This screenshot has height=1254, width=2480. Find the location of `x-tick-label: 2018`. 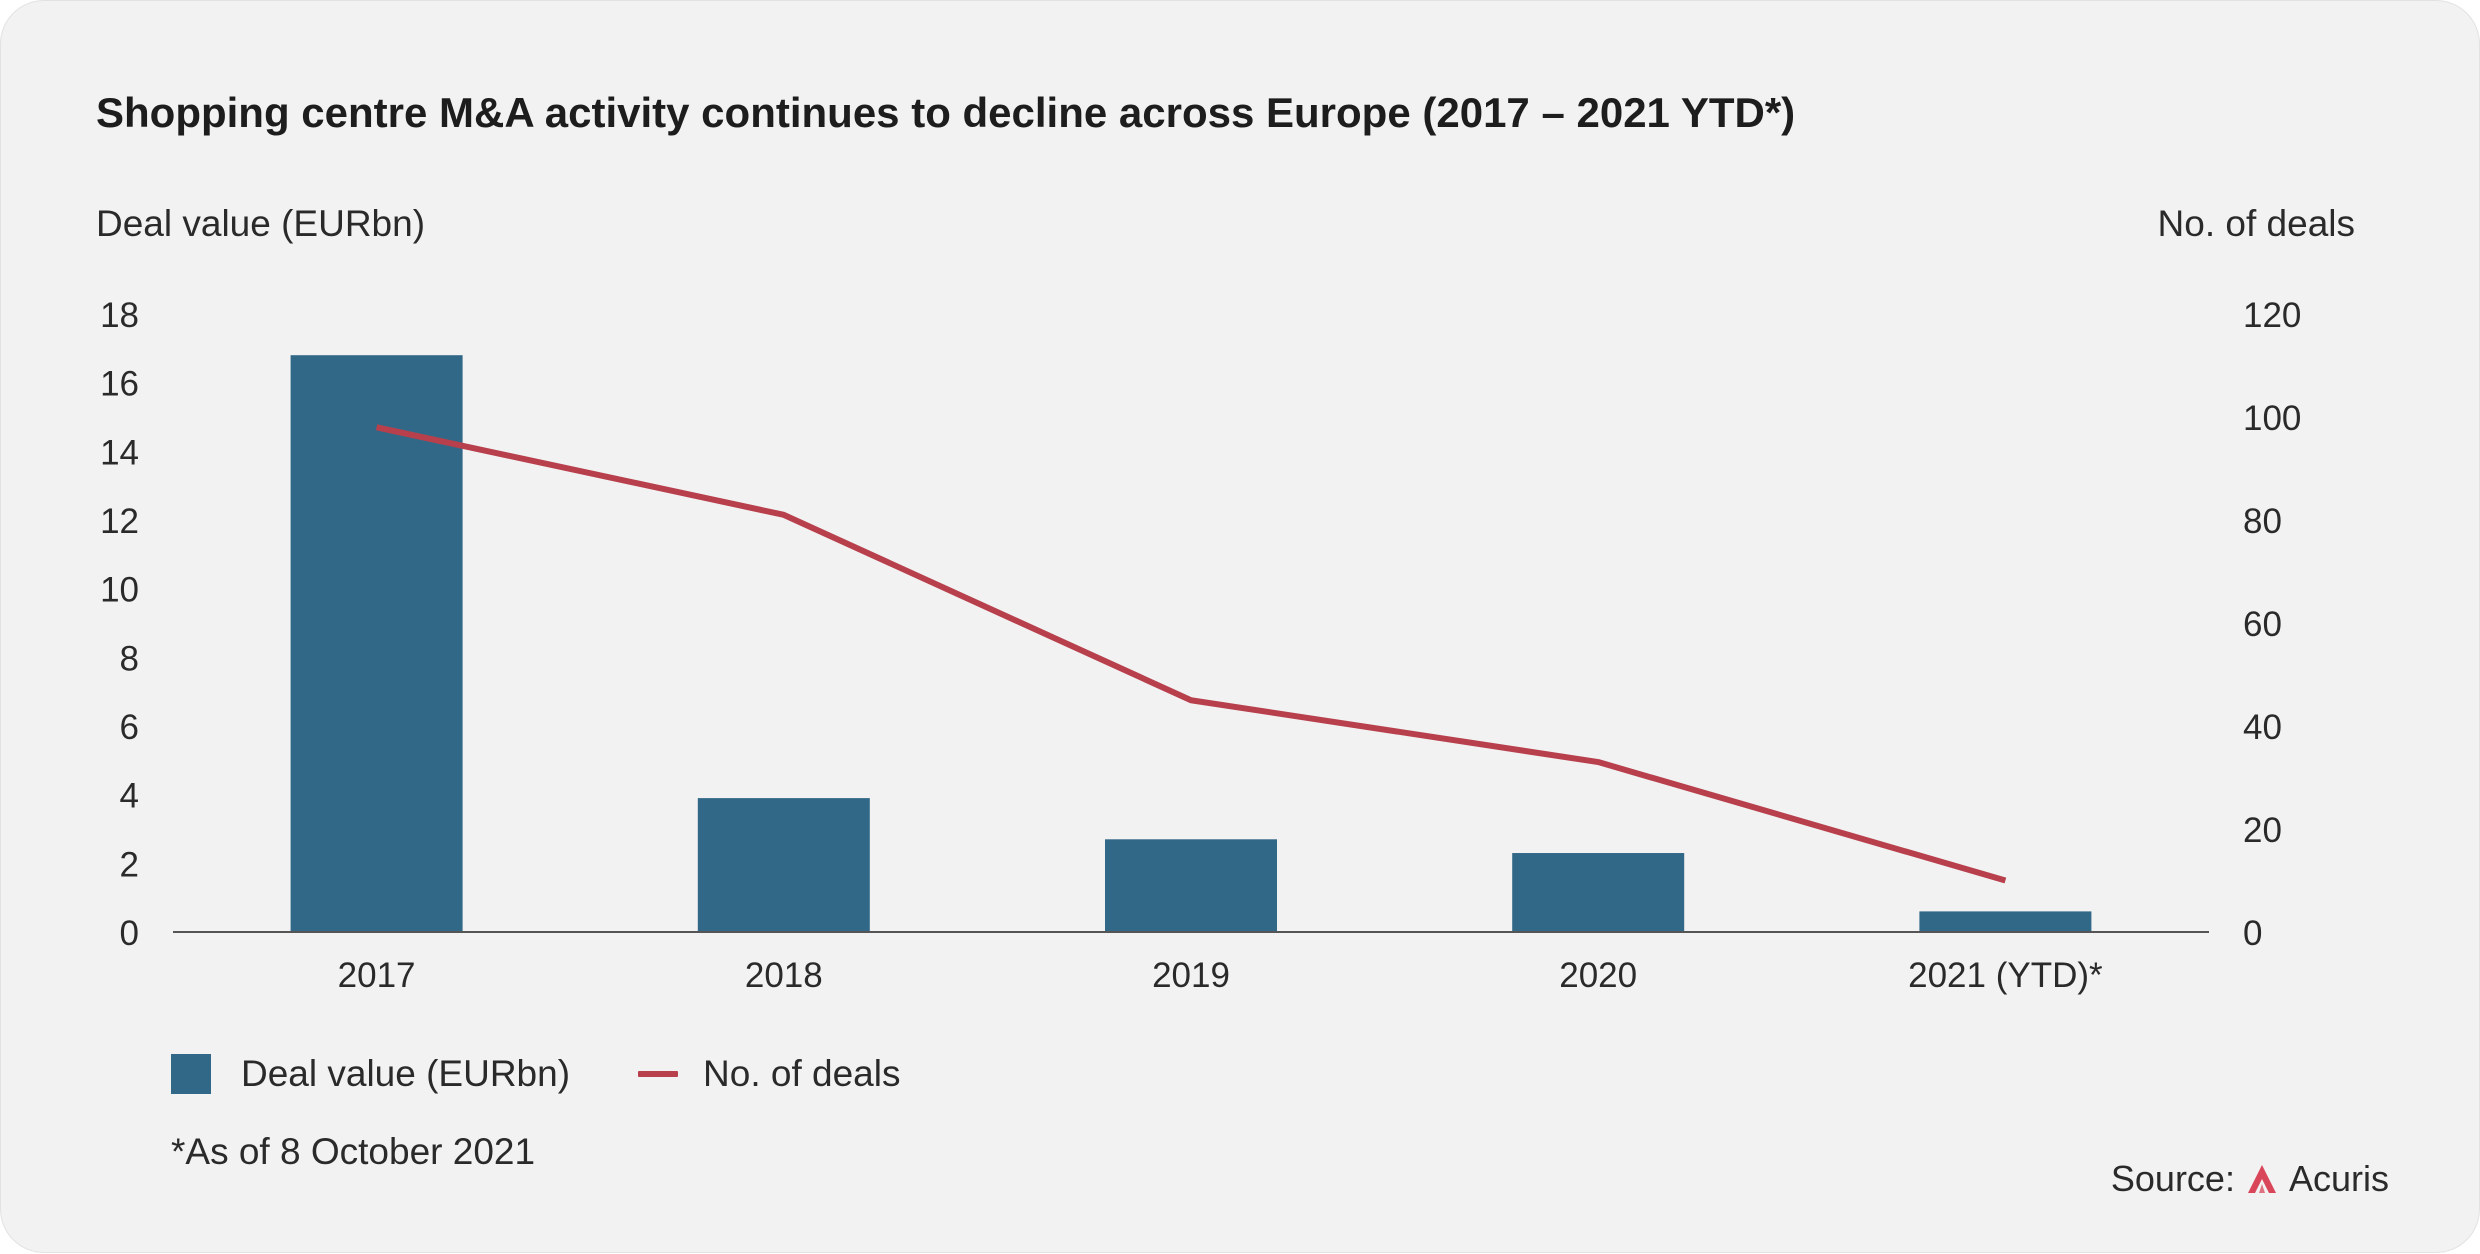

x-tick-label: 2018 is located at coordinates (784, 975).